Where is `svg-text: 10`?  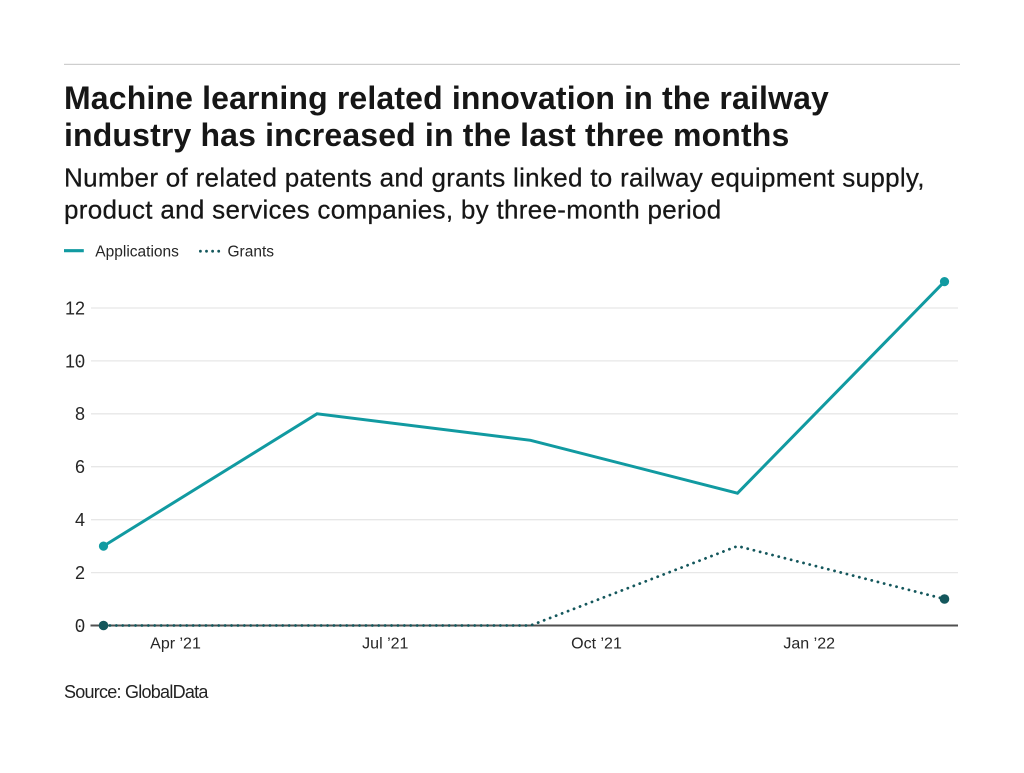
svg-text: 10 is located at coordinates (75, 361).